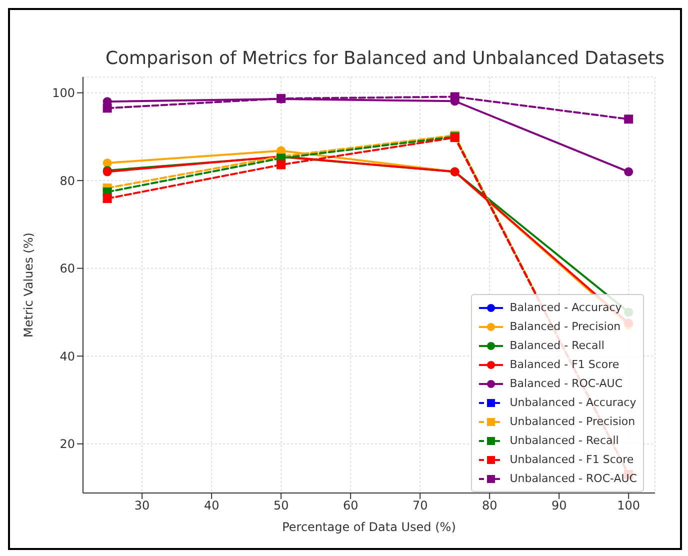 The image size is (688, 556). I want to click on x-tick-label: 60, so click(350, 505).